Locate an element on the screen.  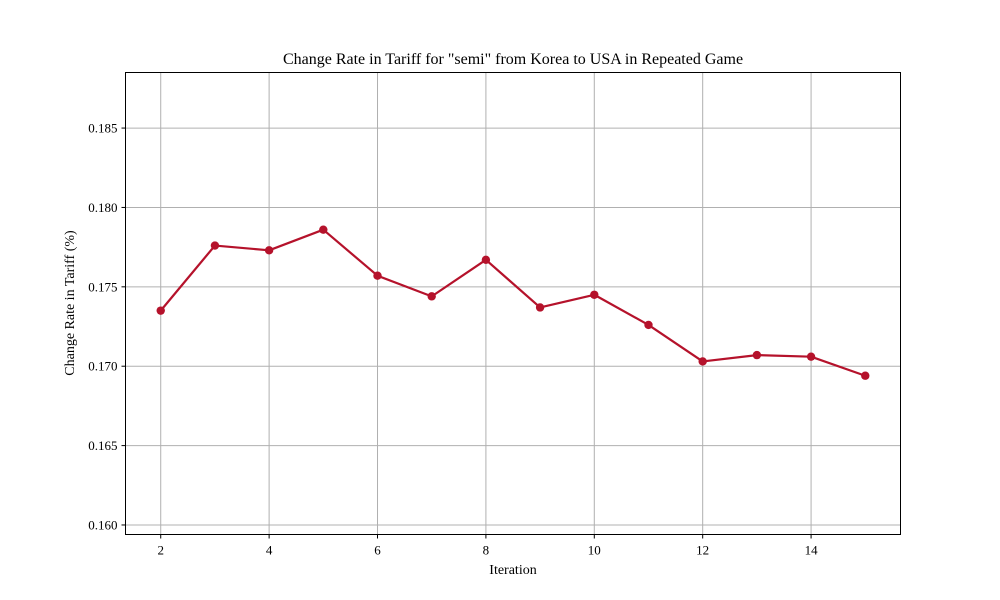
x-tick-label: 10 is located at coordinates (594, 550).